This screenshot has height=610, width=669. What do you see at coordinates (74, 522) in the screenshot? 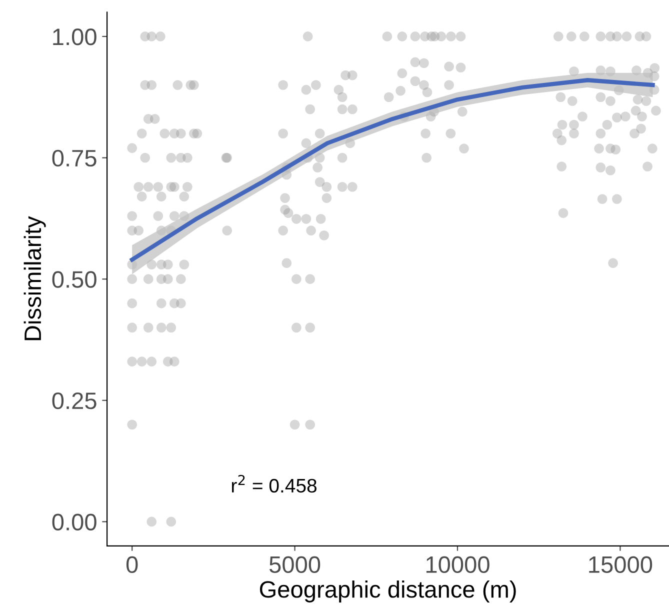
I see `y-tick-label: 0.00` at bounding box center [74, 522].